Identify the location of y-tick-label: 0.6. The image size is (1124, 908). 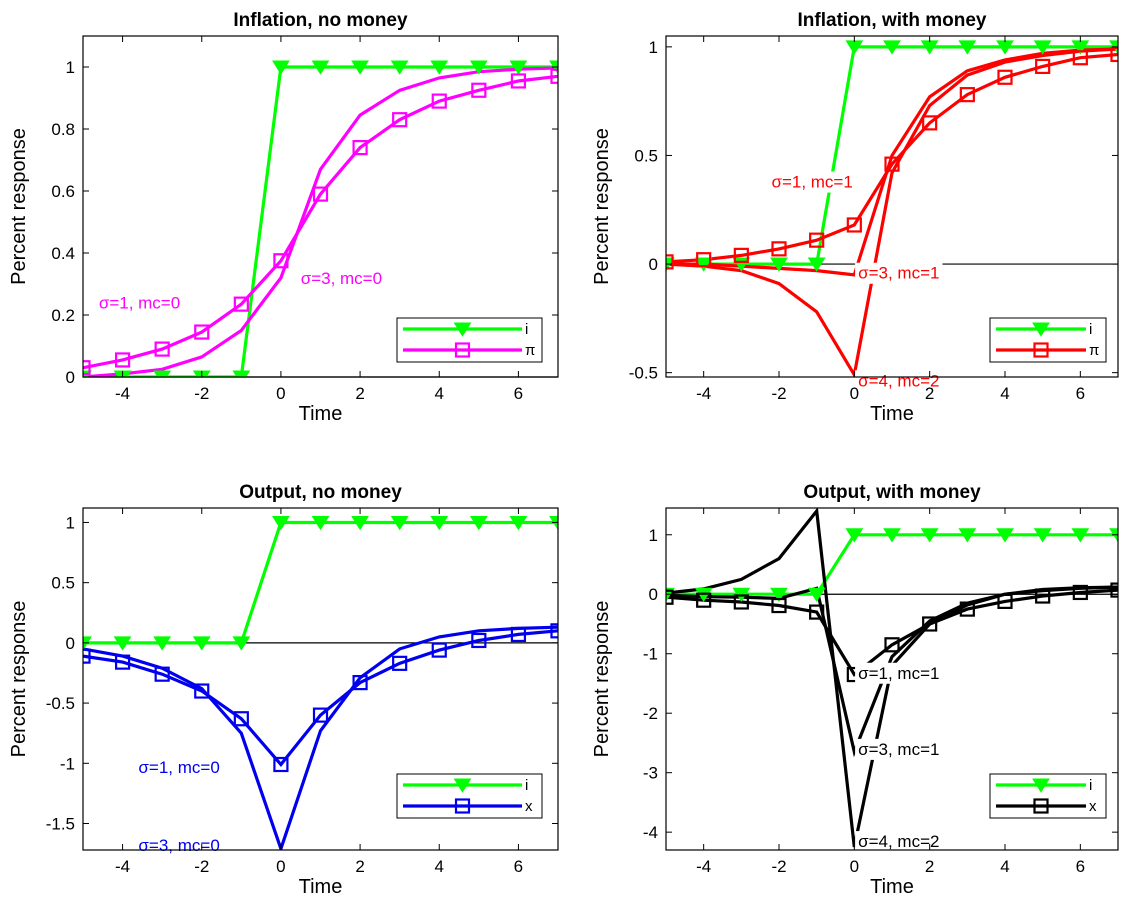
(63, 191).